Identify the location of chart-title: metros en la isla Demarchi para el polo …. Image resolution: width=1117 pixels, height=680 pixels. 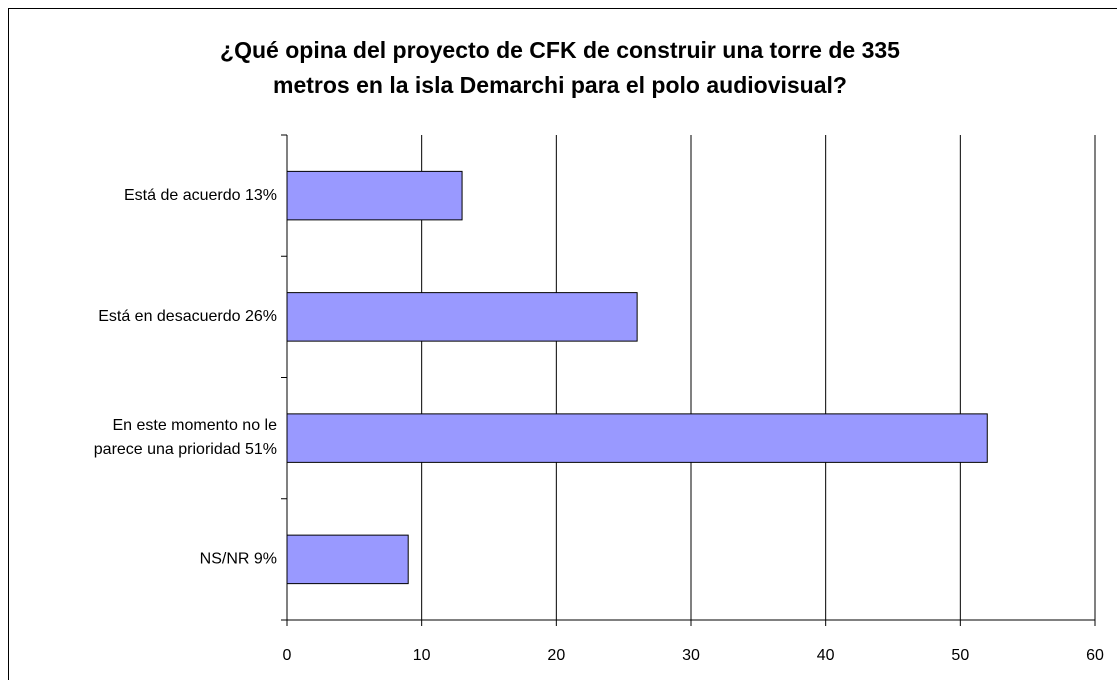
(560, 85).